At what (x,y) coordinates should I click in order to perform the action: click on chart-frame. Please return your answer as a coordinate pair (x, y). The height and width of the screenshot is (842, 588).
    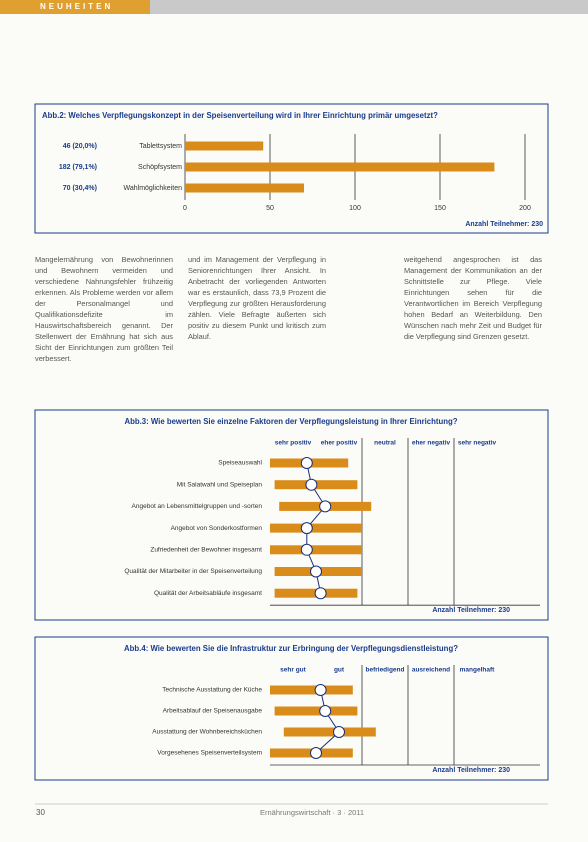
    Looking at the image, I should click on (291, 168).